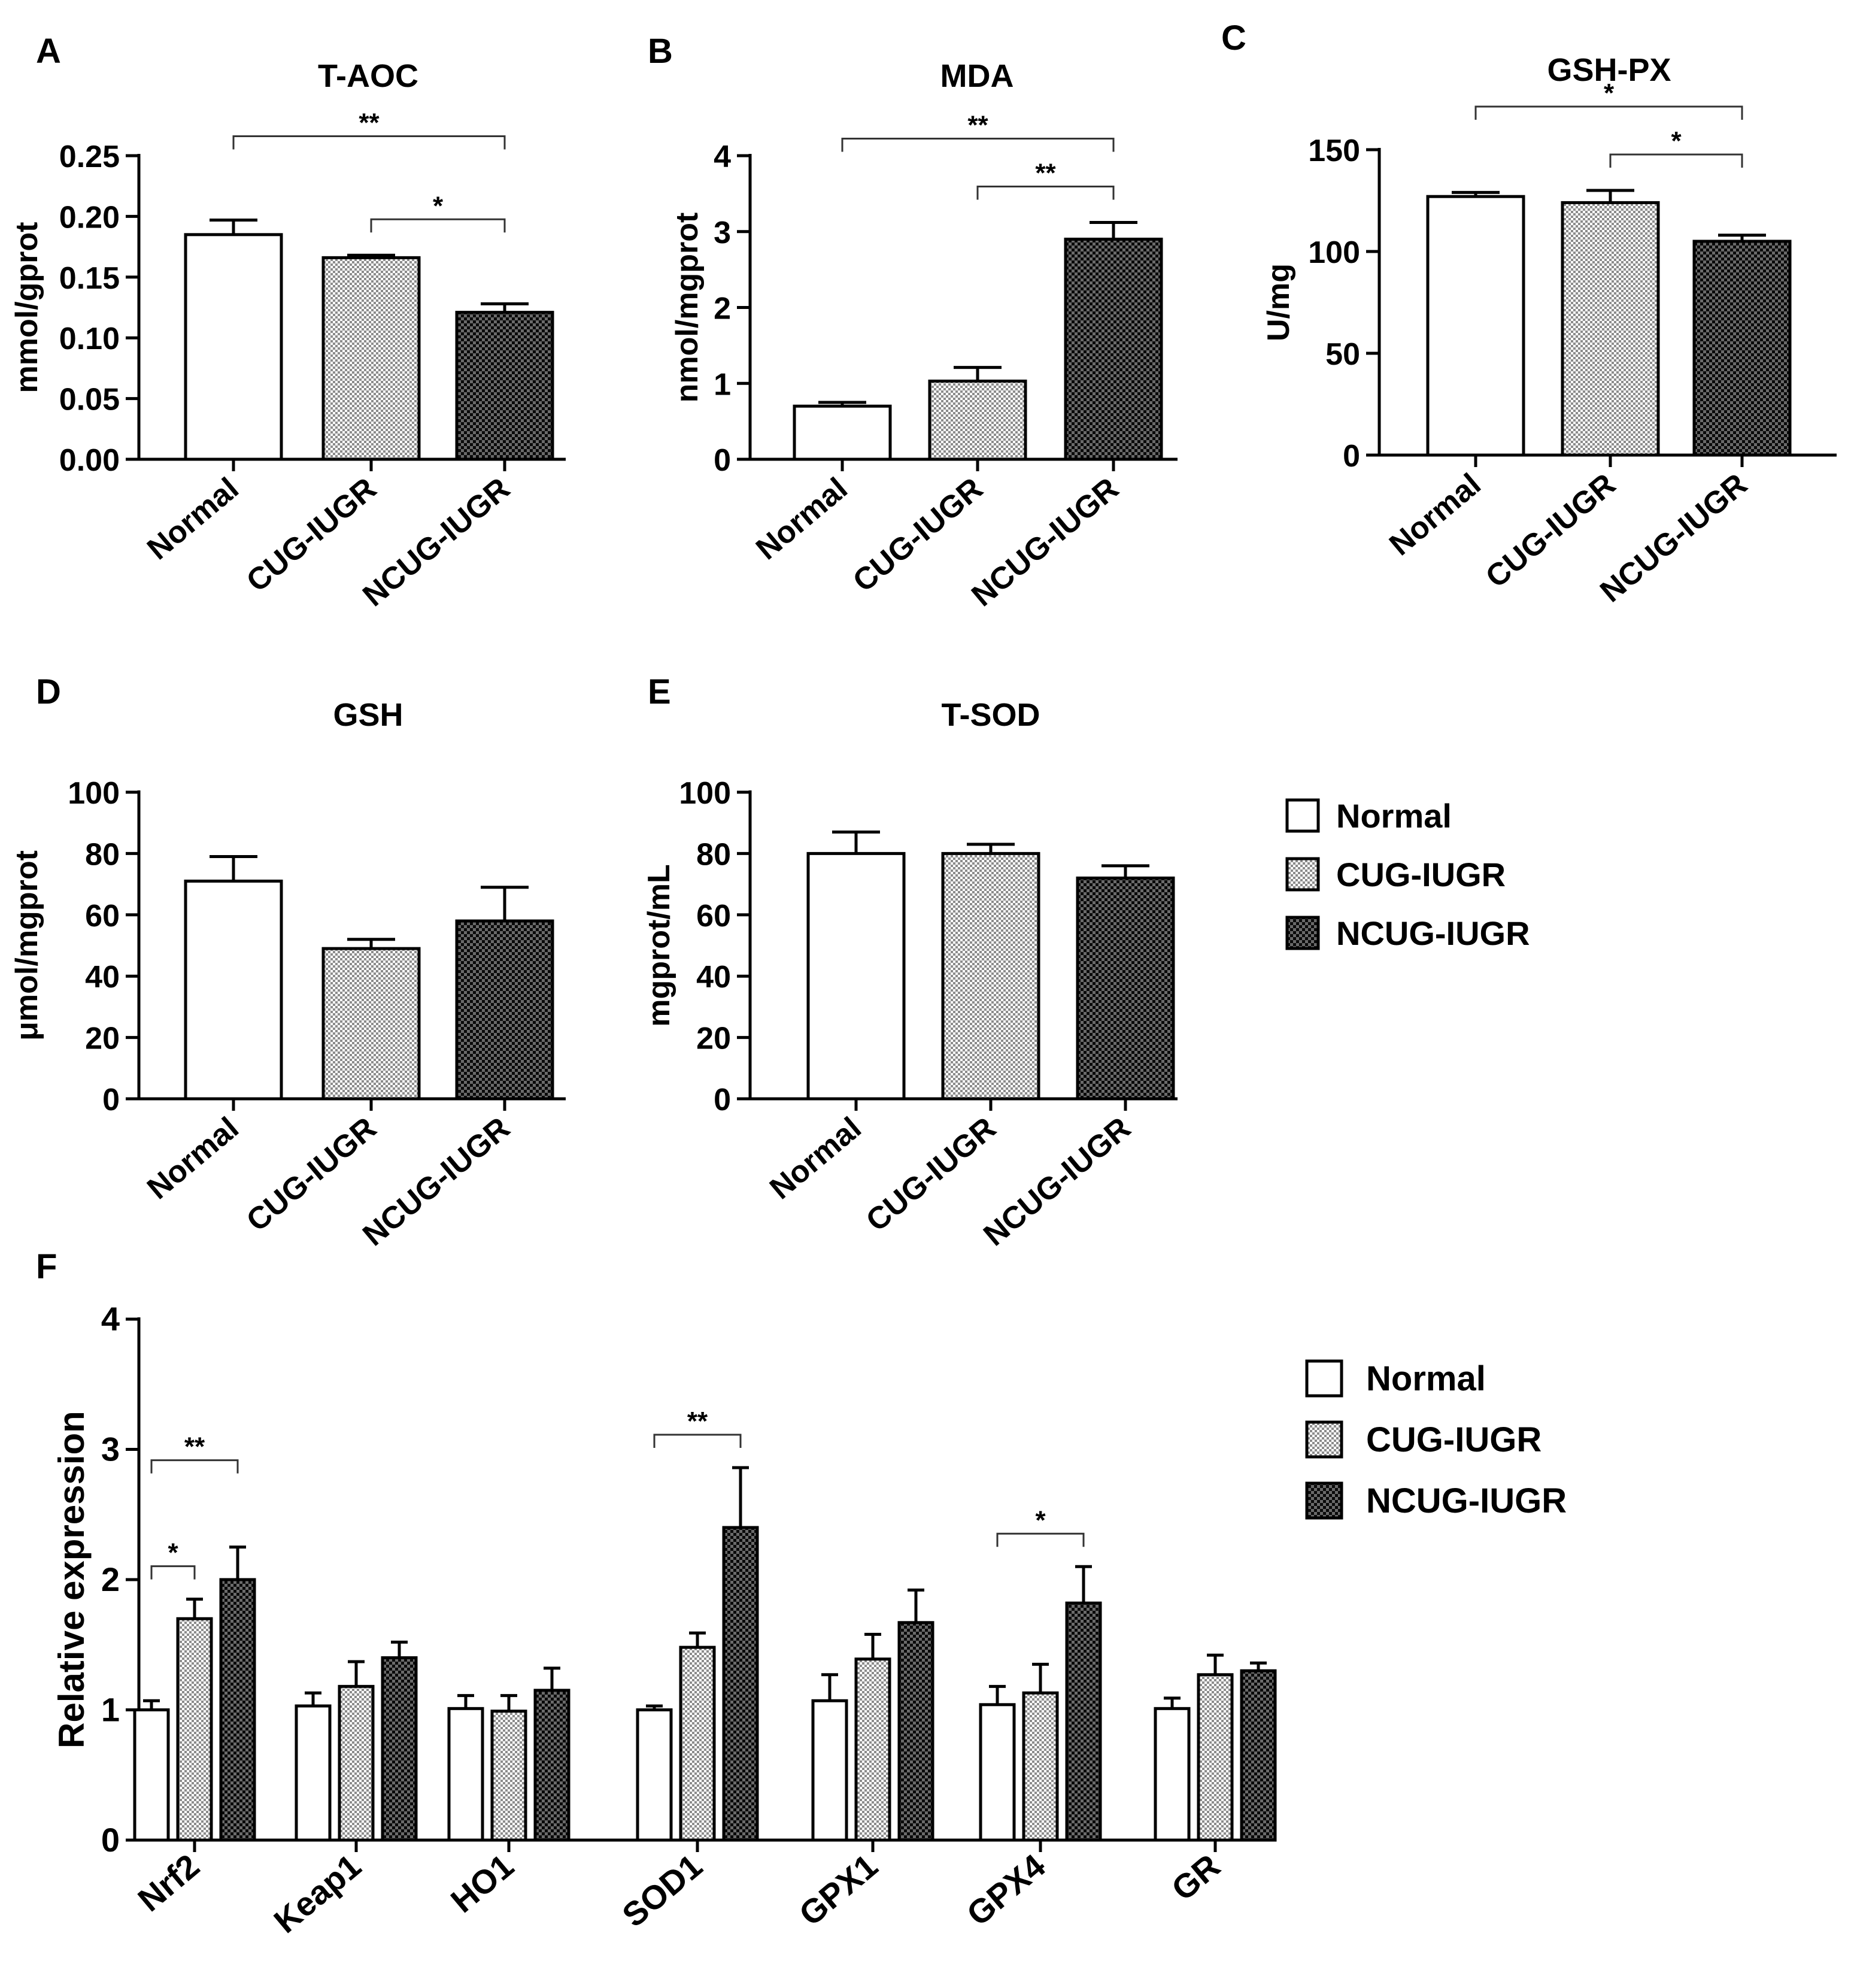 Image resolution: width=1851 pixels, height=1988 pixels. What do you see at coordinates (71, 1580) in the screenshot?
I see `y-axis-label: Relative expression` at bounding box center [71, 1580].